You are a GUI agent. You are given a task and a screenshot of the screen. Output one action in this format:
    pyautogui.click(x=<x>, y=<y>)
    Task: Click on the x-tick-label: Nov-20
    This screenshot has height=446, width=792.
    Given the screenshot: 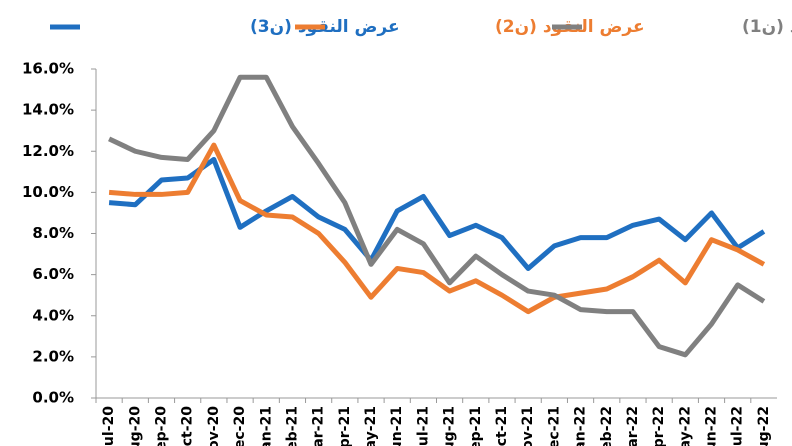 What is the action you would take?
    pyautogui.click(x=214, y=426)
    